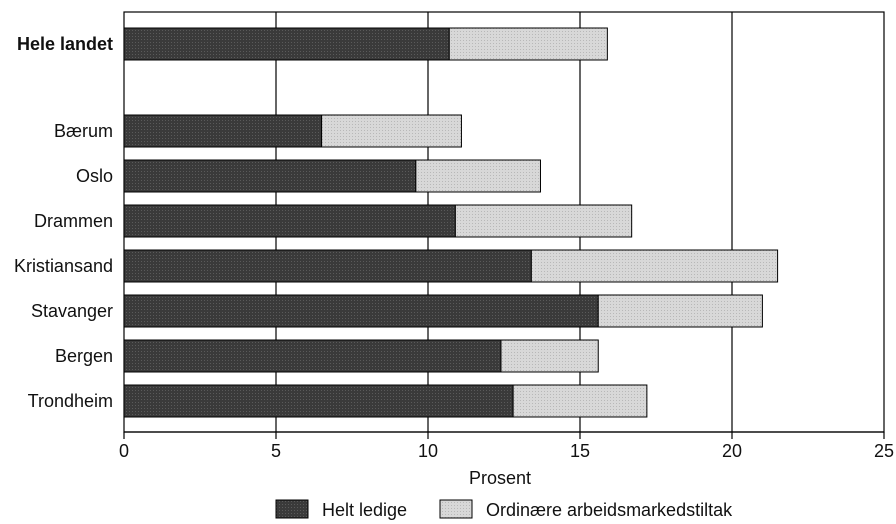 Image resolution: width=896 pixels, height=524 pixels. Describe the element at coordinates (580, 451) in the screenshot. I see `x-tick-label: 15` at that location.